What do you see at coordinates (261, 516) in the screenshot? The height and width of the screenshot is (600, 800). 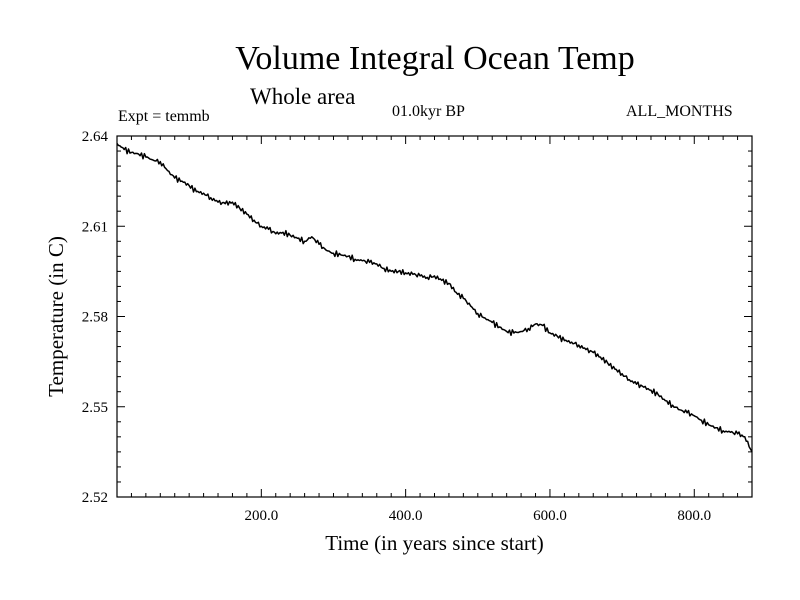 I see `x-tick-label: 200.0` at bounding box center [261, 516].